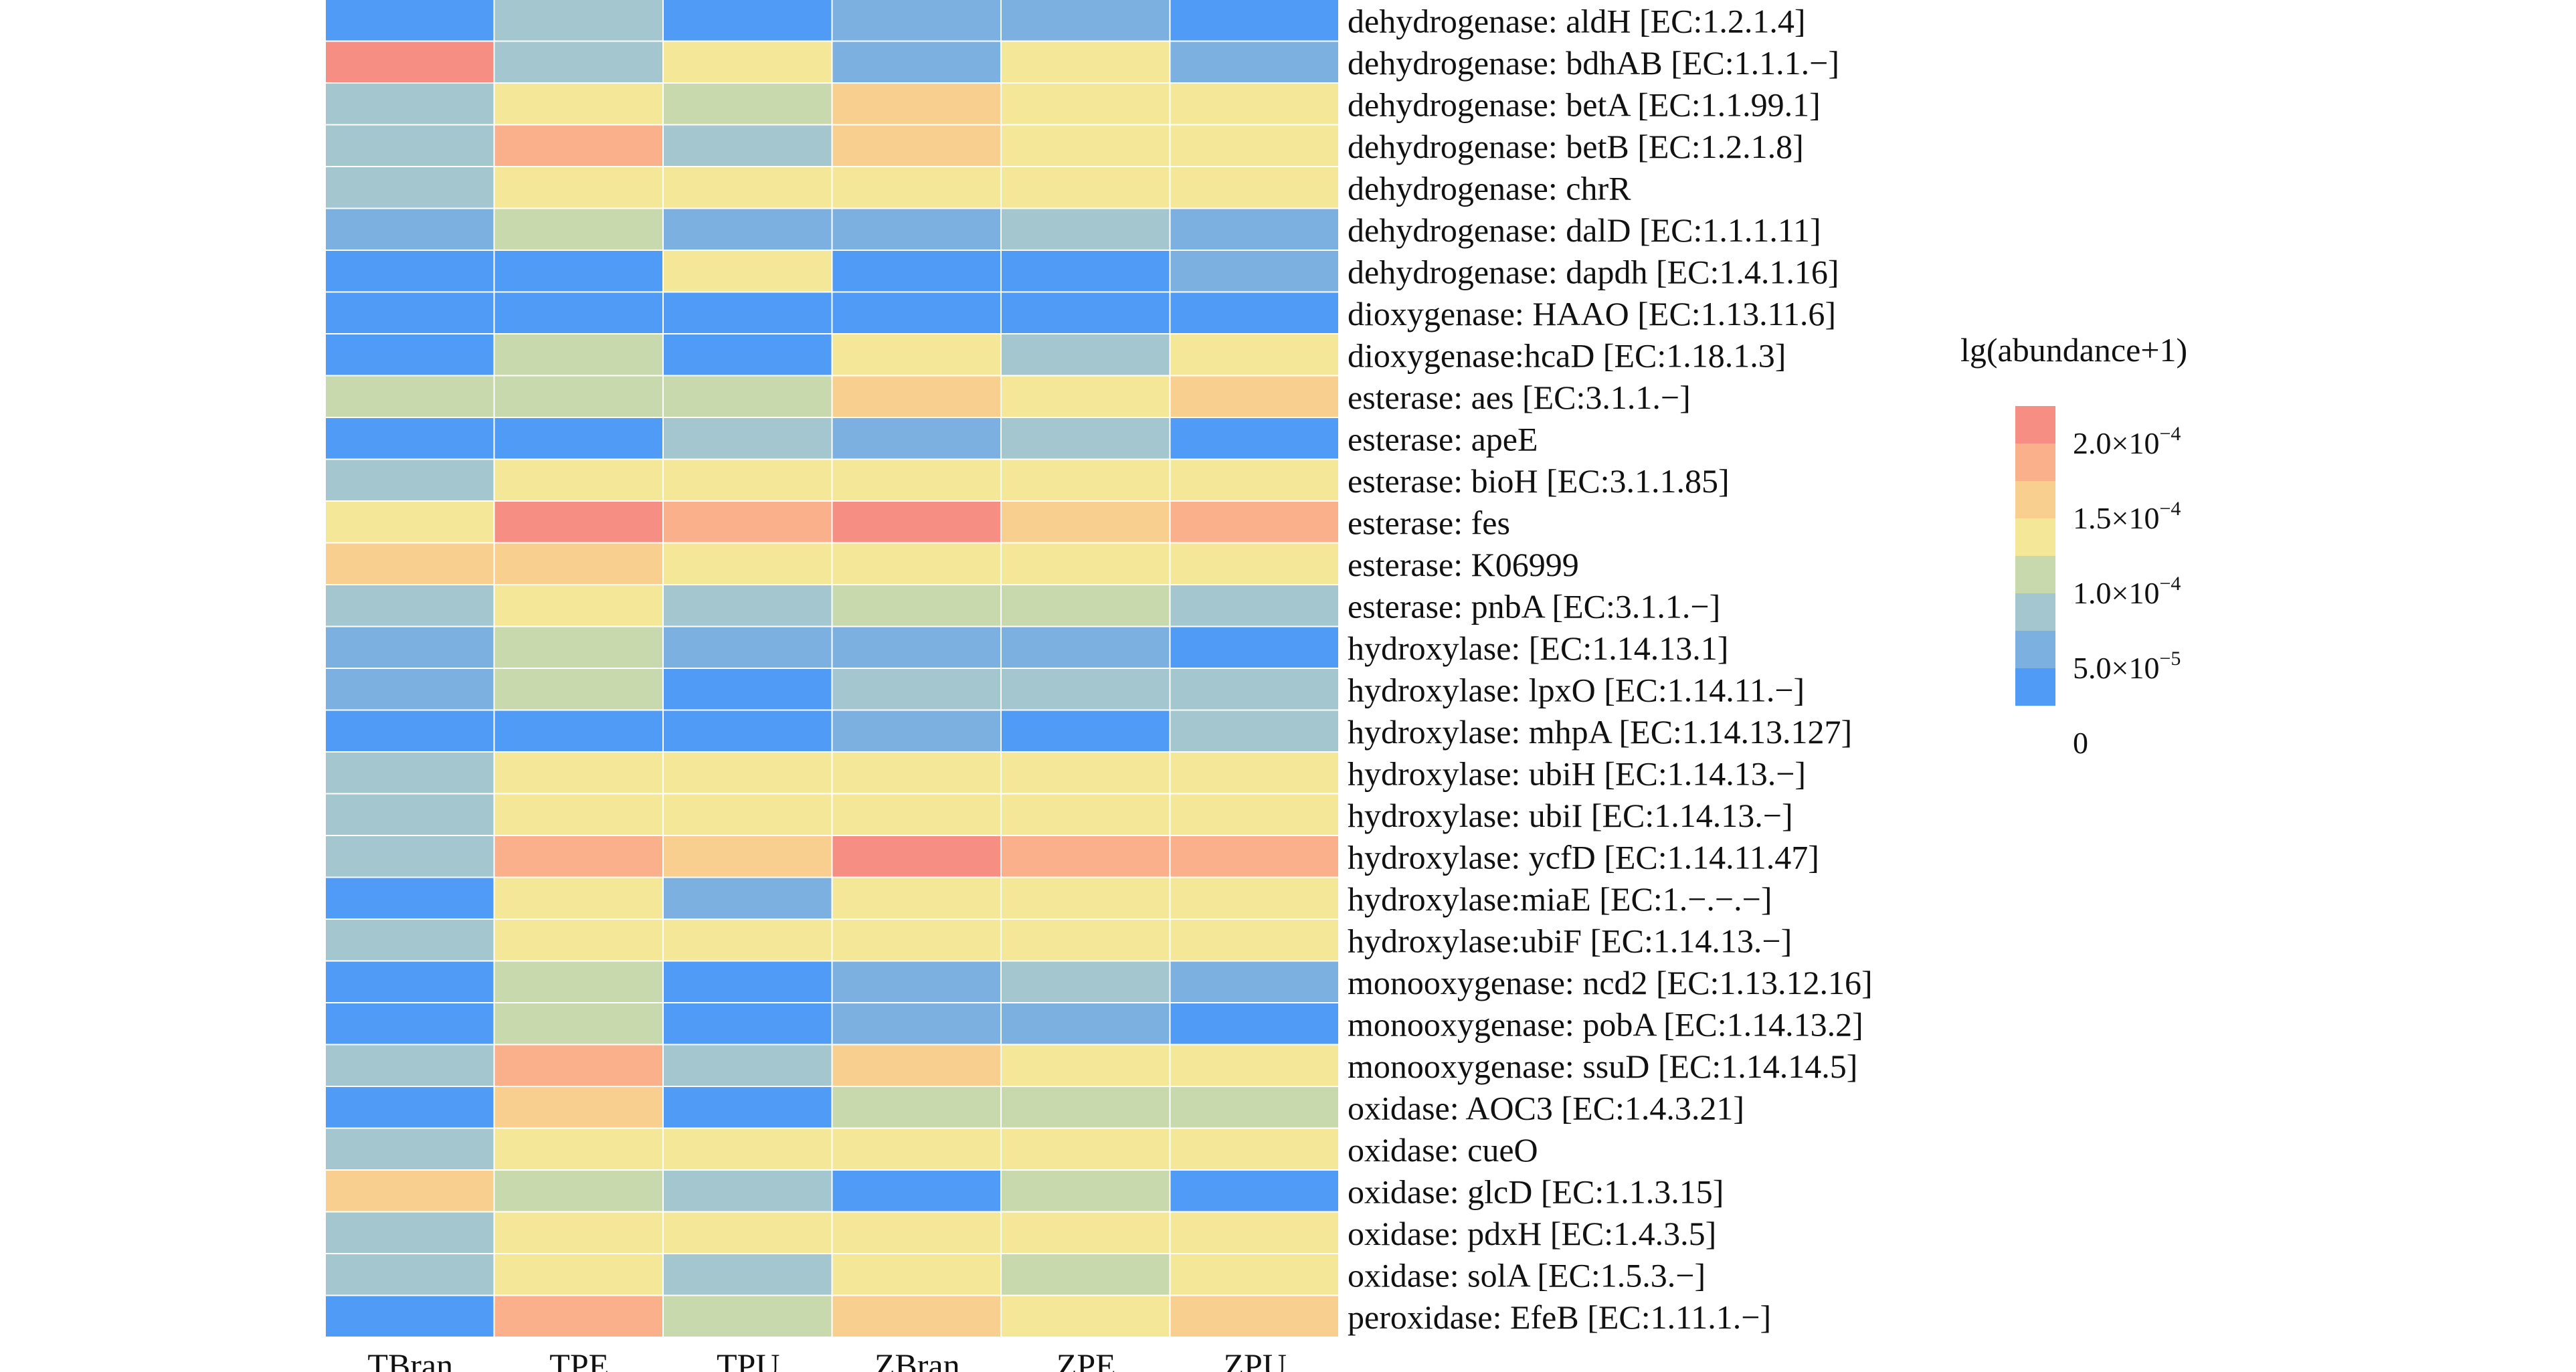 Image resolution: width=2576 pixels, height=1372 pixels. What do you see at coordinates (1600, 732) in the screenshot?
I see `row-label: hydroxylase: mhpA [EC:1.14.13.127]` at bounding box center [1600, 732].